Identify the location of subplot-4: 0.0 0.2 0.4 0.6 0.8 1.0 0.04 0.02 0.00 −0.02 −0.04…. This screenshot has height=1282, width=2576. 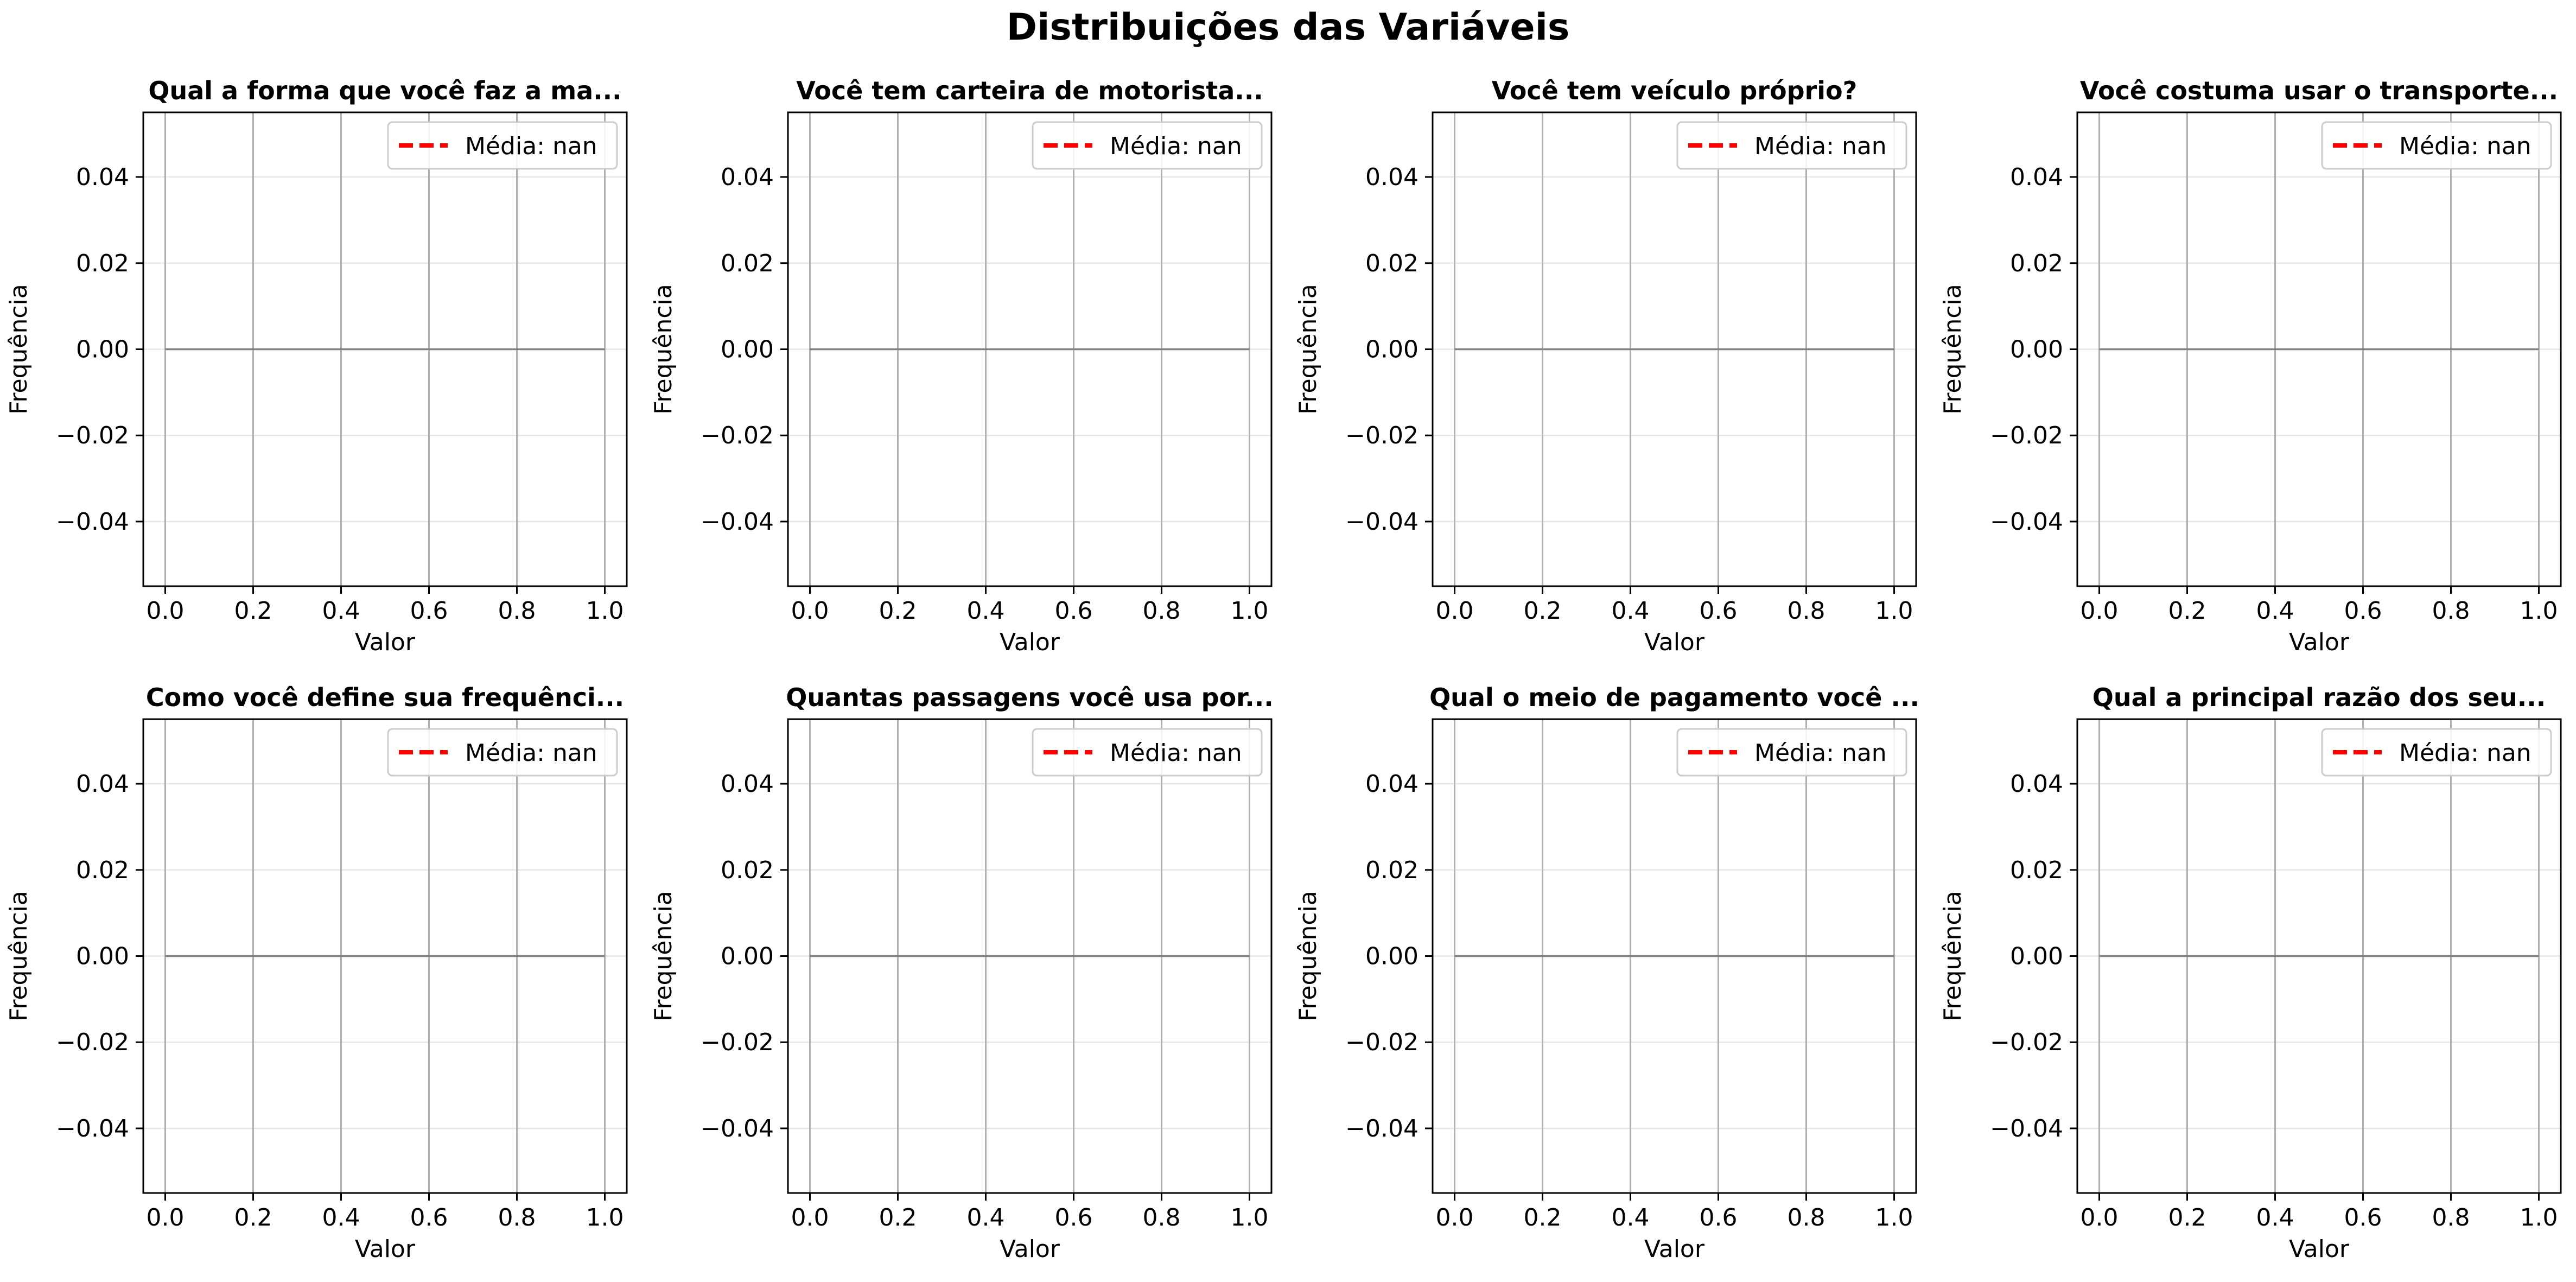
(2250, 366).